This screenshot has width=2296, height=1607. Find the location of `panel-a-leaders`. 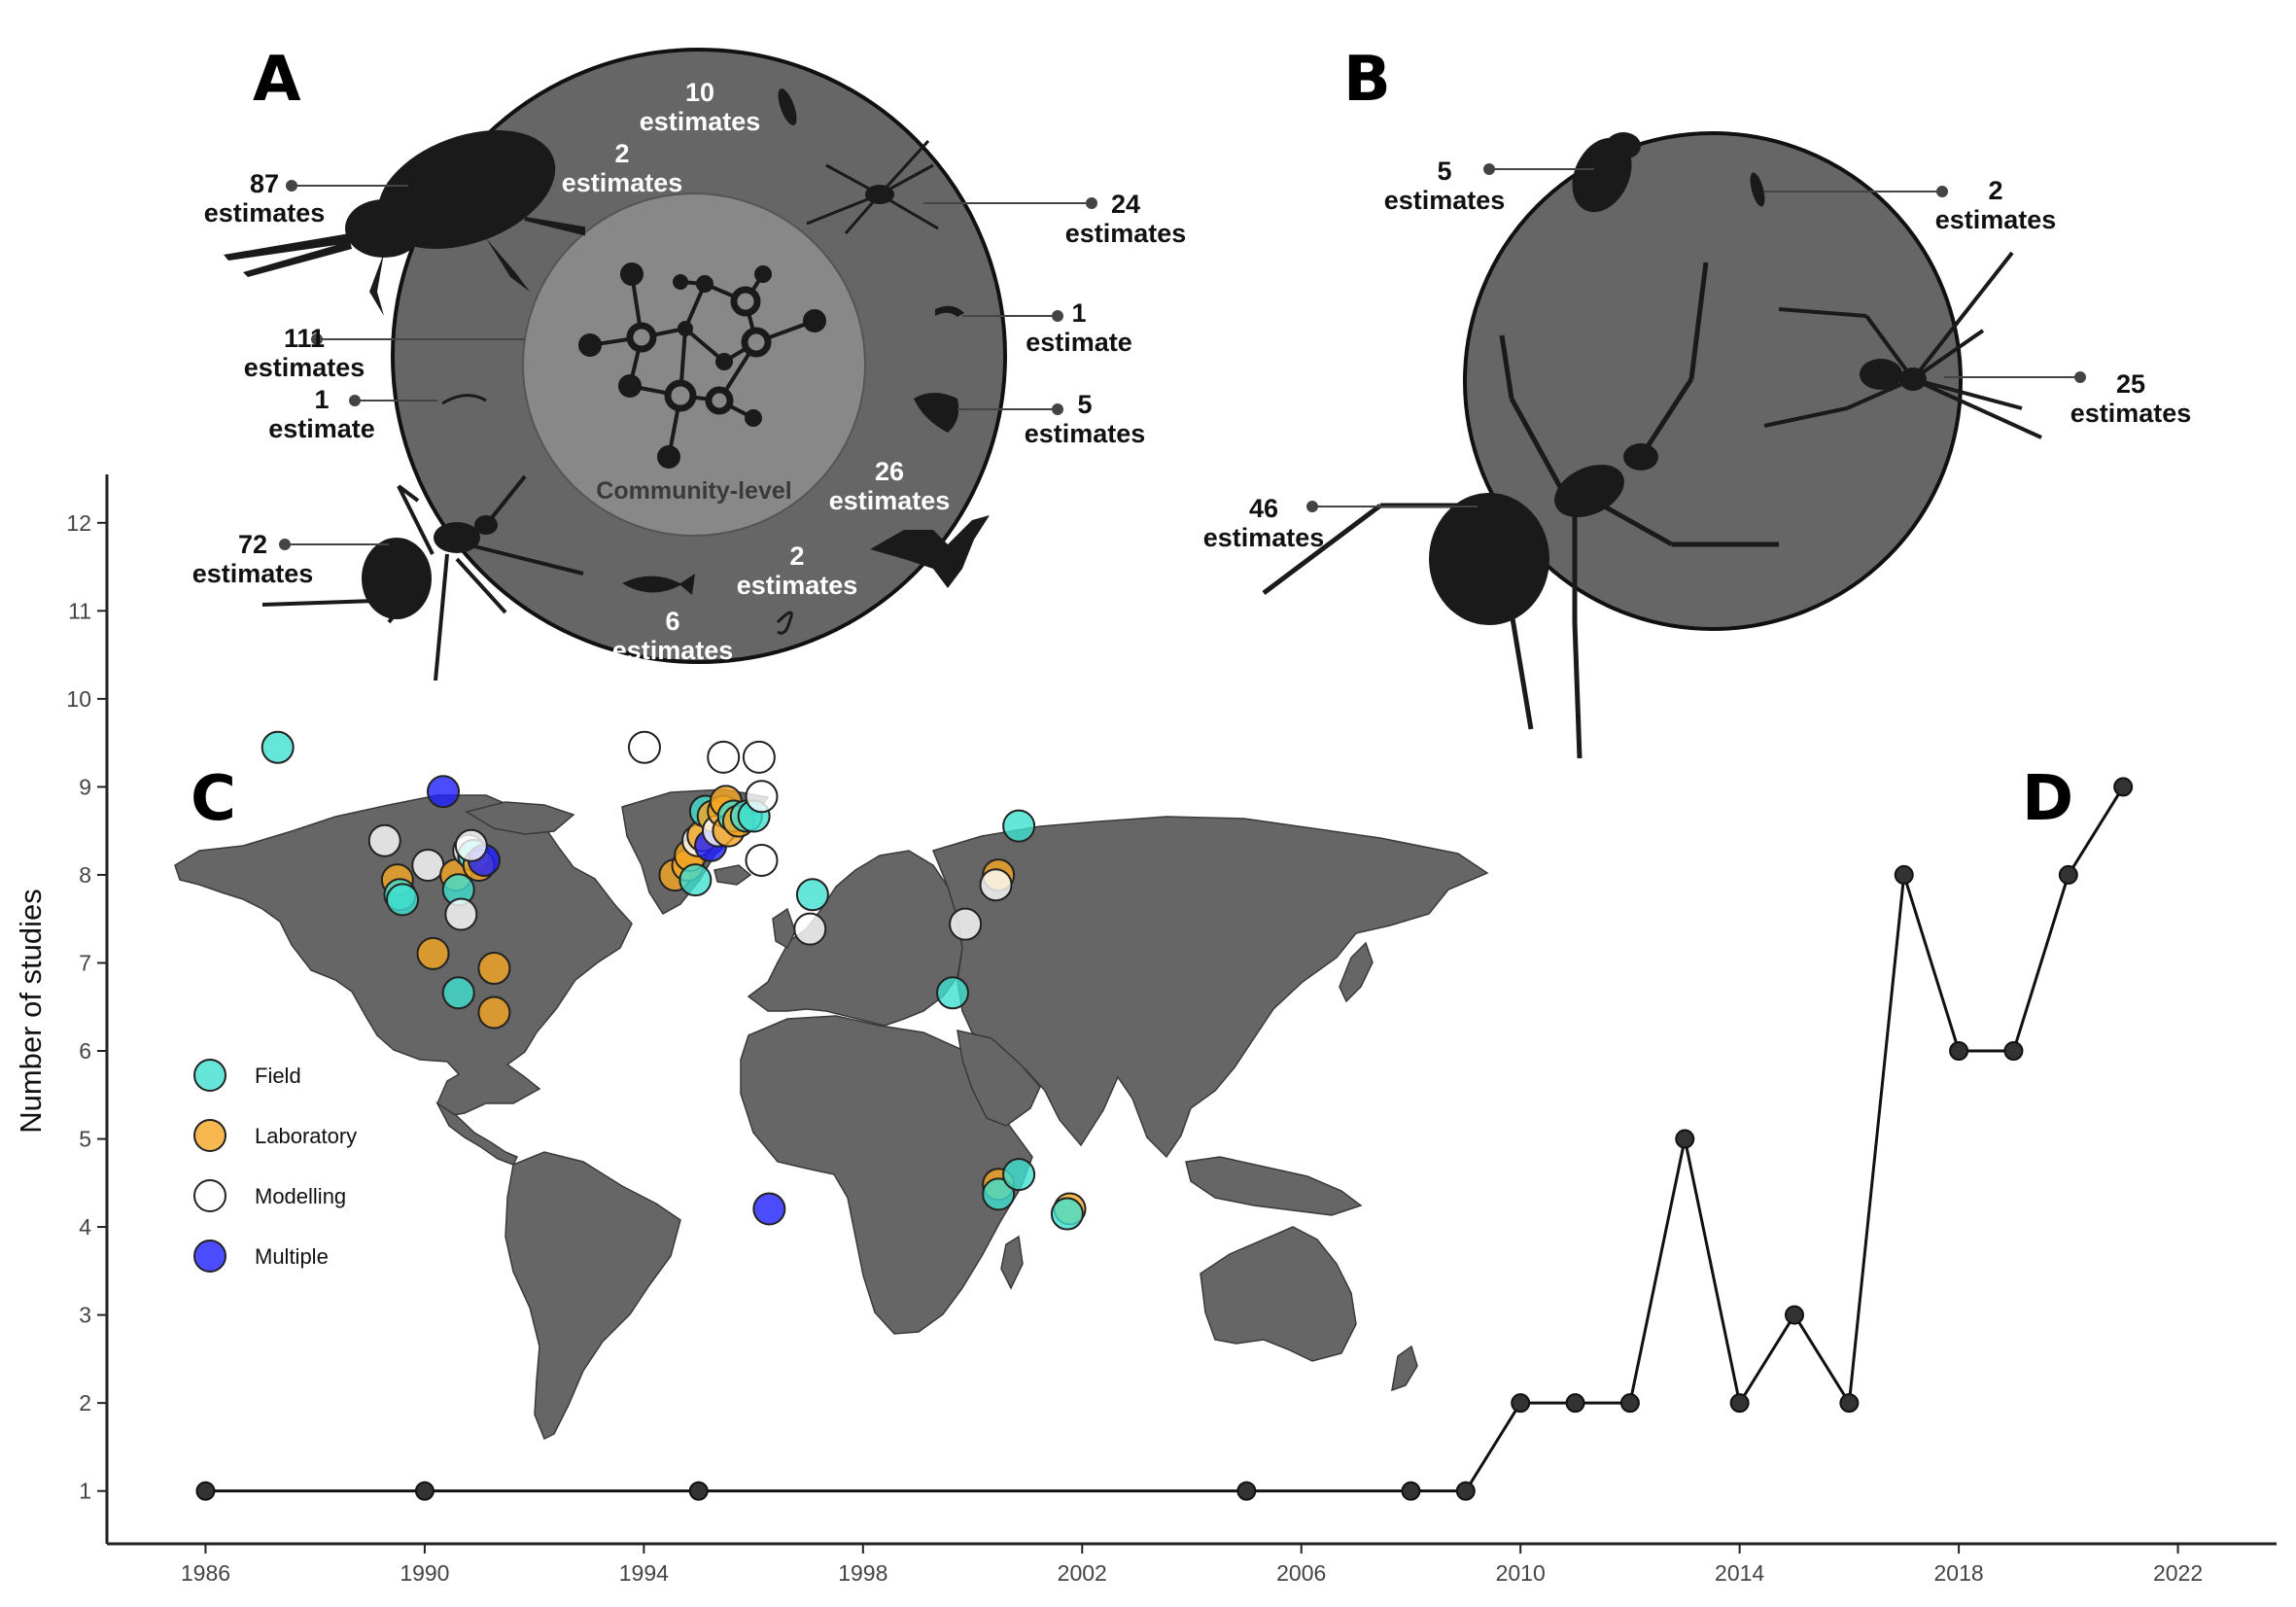

panel-a-leaders is located at coordinates (688, 365).